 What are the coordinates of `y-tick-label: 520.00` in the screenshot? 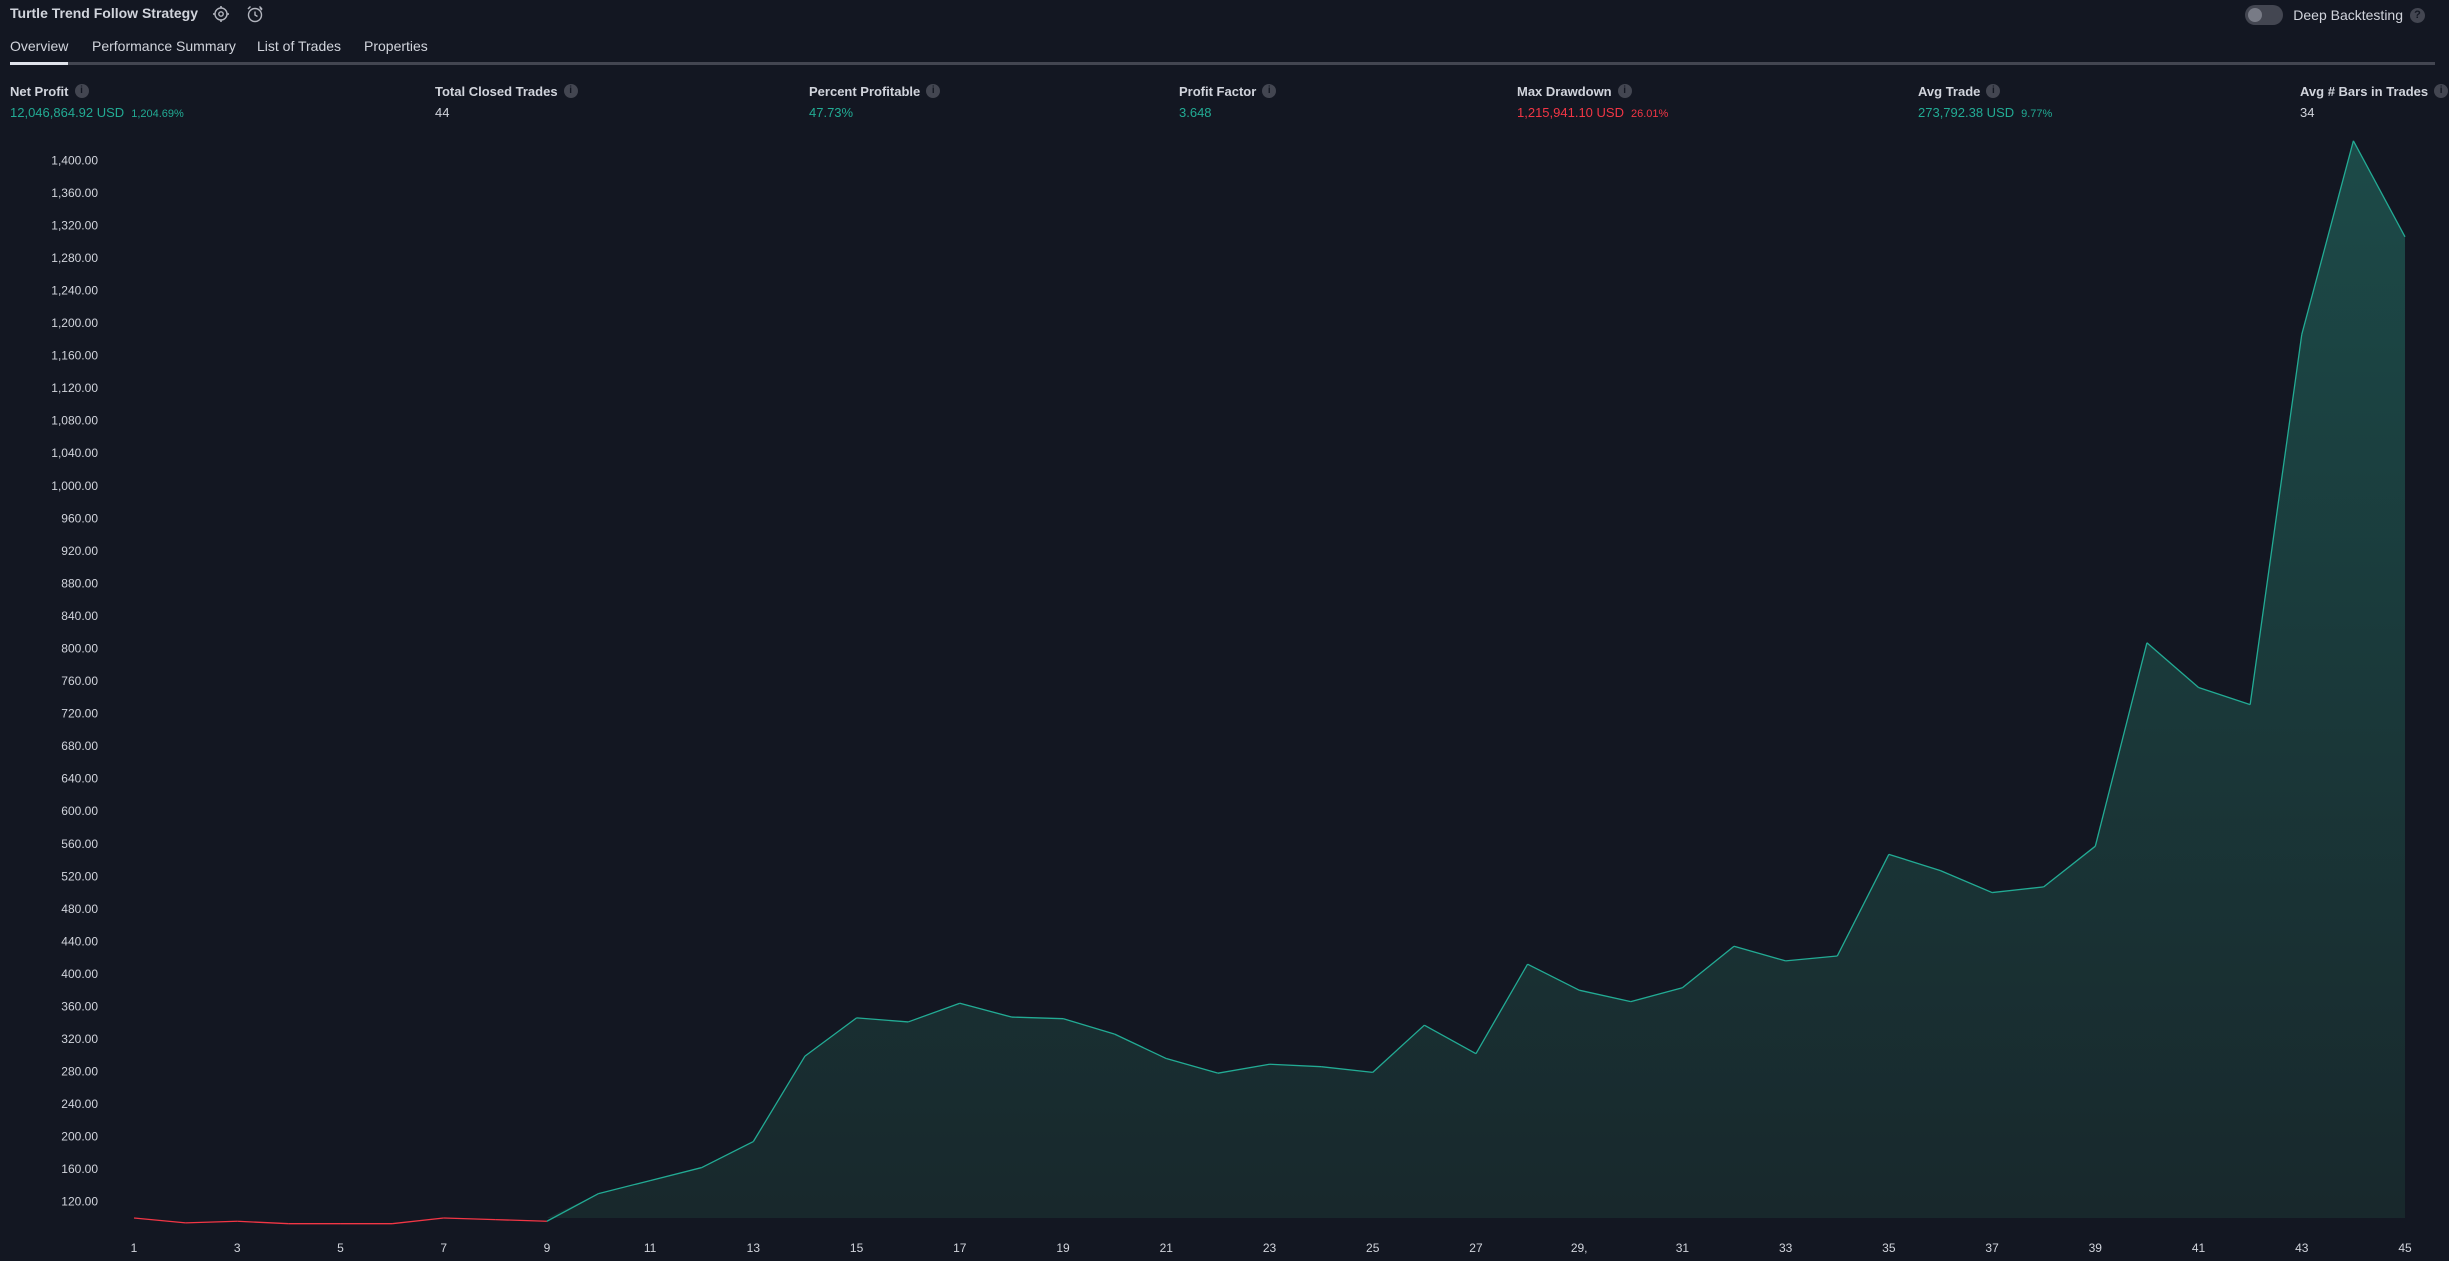 It's located at (79, 876).